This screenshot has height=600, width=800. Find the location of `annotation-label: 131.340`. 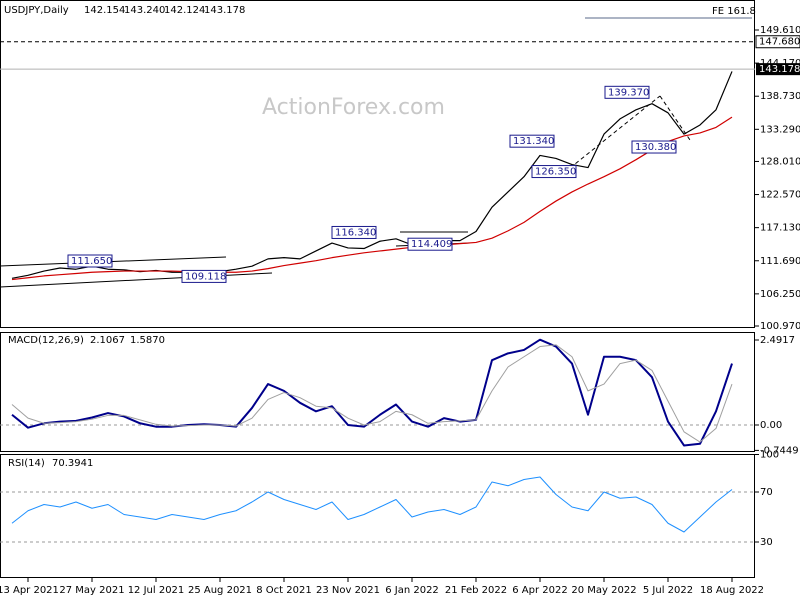

annotation-label: 131.340 is located at coordinates (533, 141).